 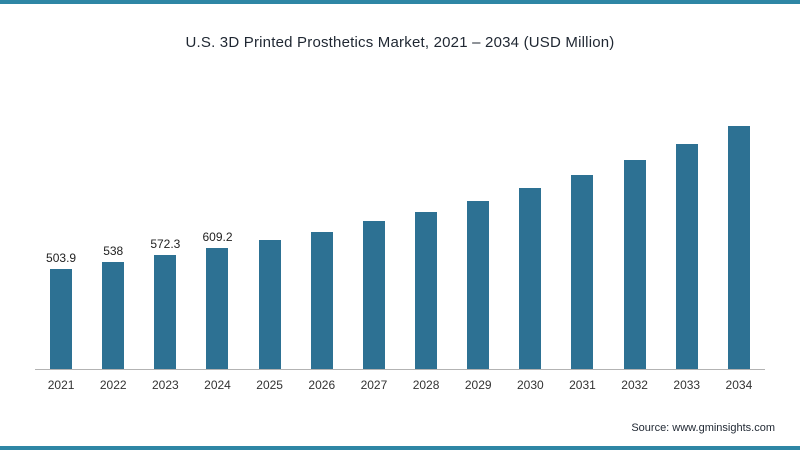 I want to click on bar-2028, so click(x=426, y=290).